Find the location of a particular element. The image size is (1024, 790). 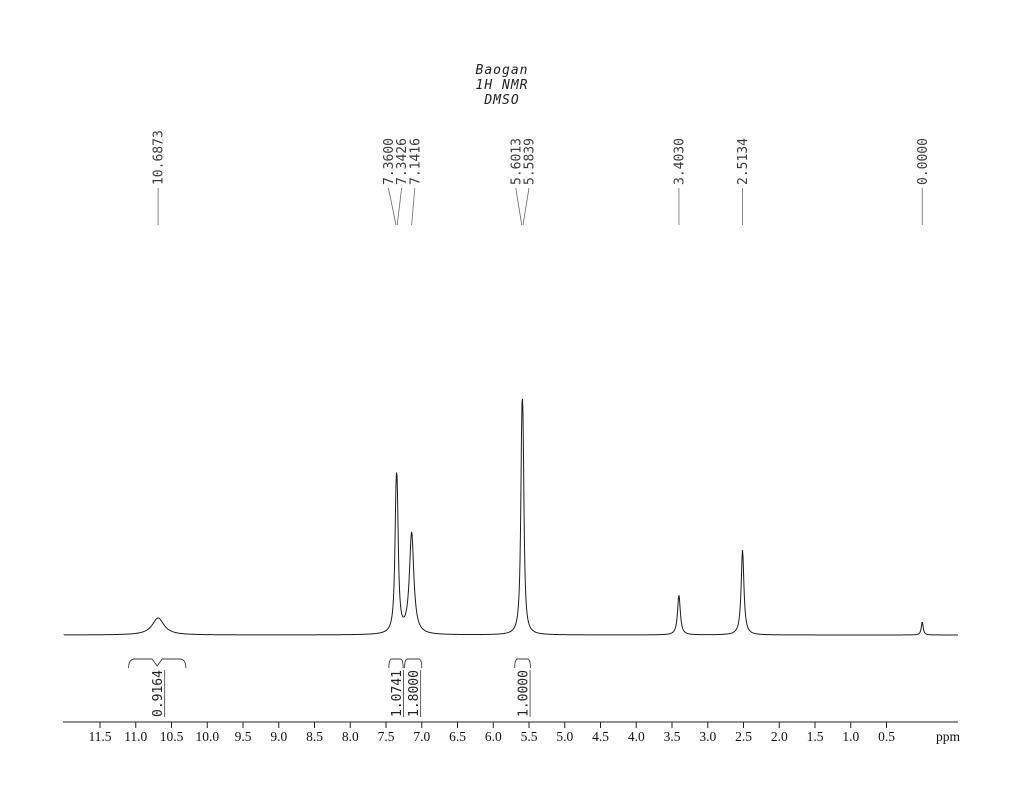

x-axis-tick-label: 8.0 is located at coordinates (350, 736).